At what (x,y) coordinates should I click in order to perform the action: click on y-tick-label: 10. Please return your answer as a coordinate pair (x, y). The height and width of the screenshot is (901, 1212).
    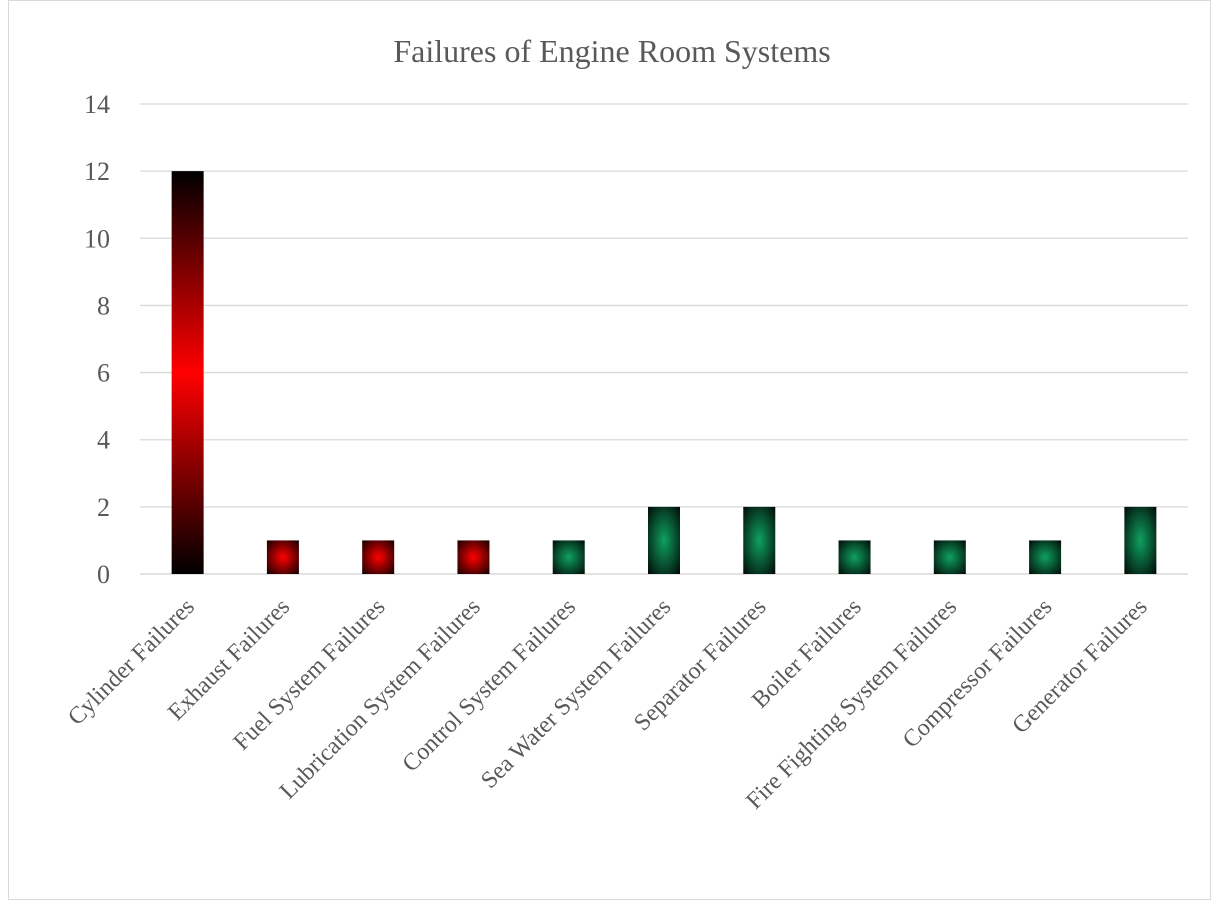
    Looking at the image, I should click on (97, 238).